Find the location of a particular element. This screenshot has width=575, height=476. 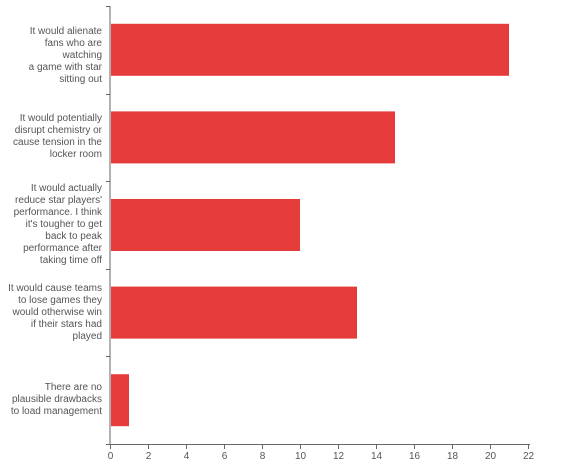

x-tick-label: 0 is located at coordinates (111, 456).